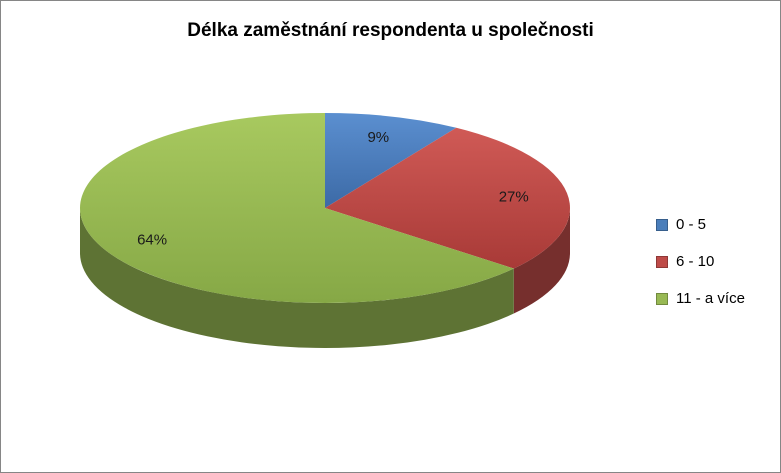  What do you see at coordinates (378, 137) in the screenshot?
I see `data-label: 9%` at bounding box center [378, 137].